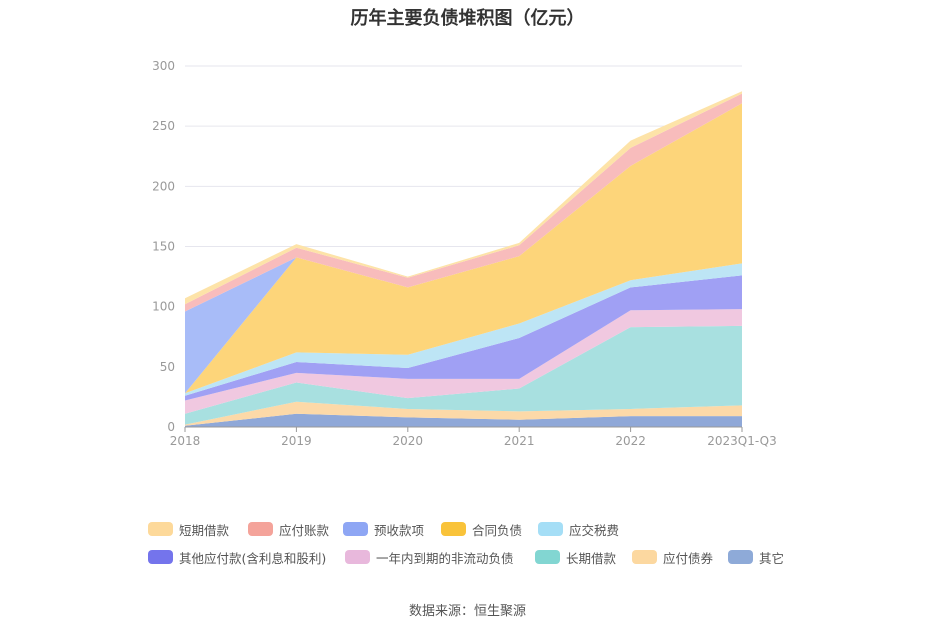 The image size is (935, 632). I want to click on legend-item-others: 其它, so click(756, 557).